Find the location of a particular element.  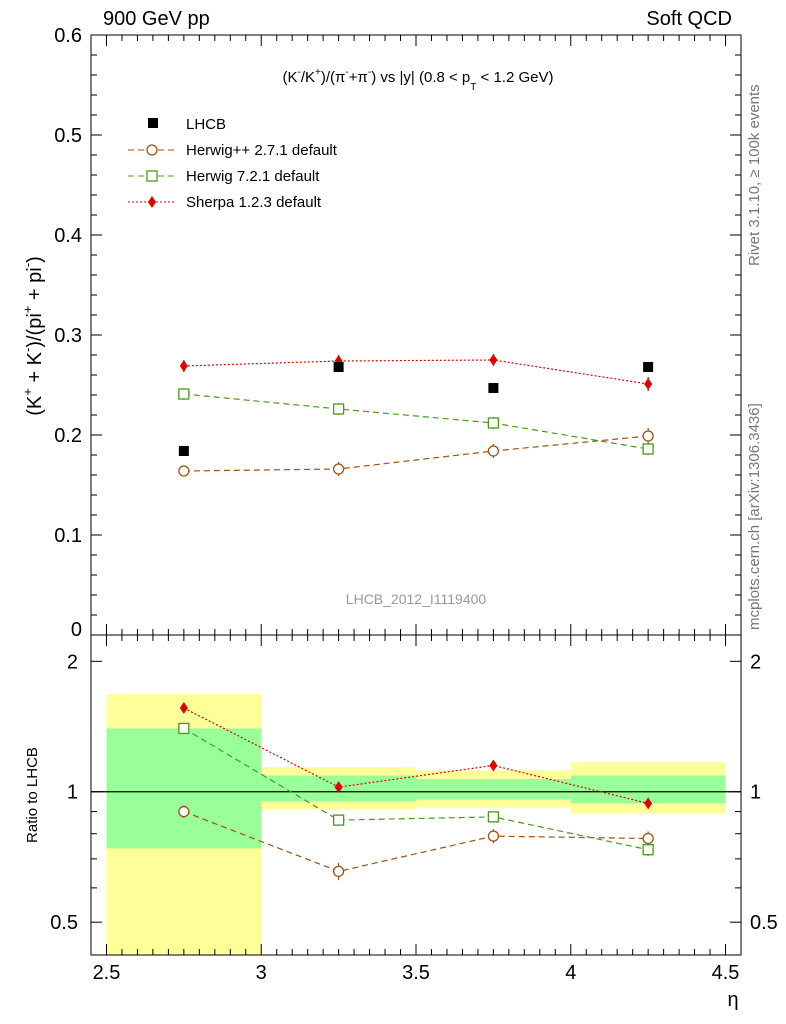

y-axis-label: (K+ + K-)/(pi+ + pi-) is located at coordinates (33, 336).